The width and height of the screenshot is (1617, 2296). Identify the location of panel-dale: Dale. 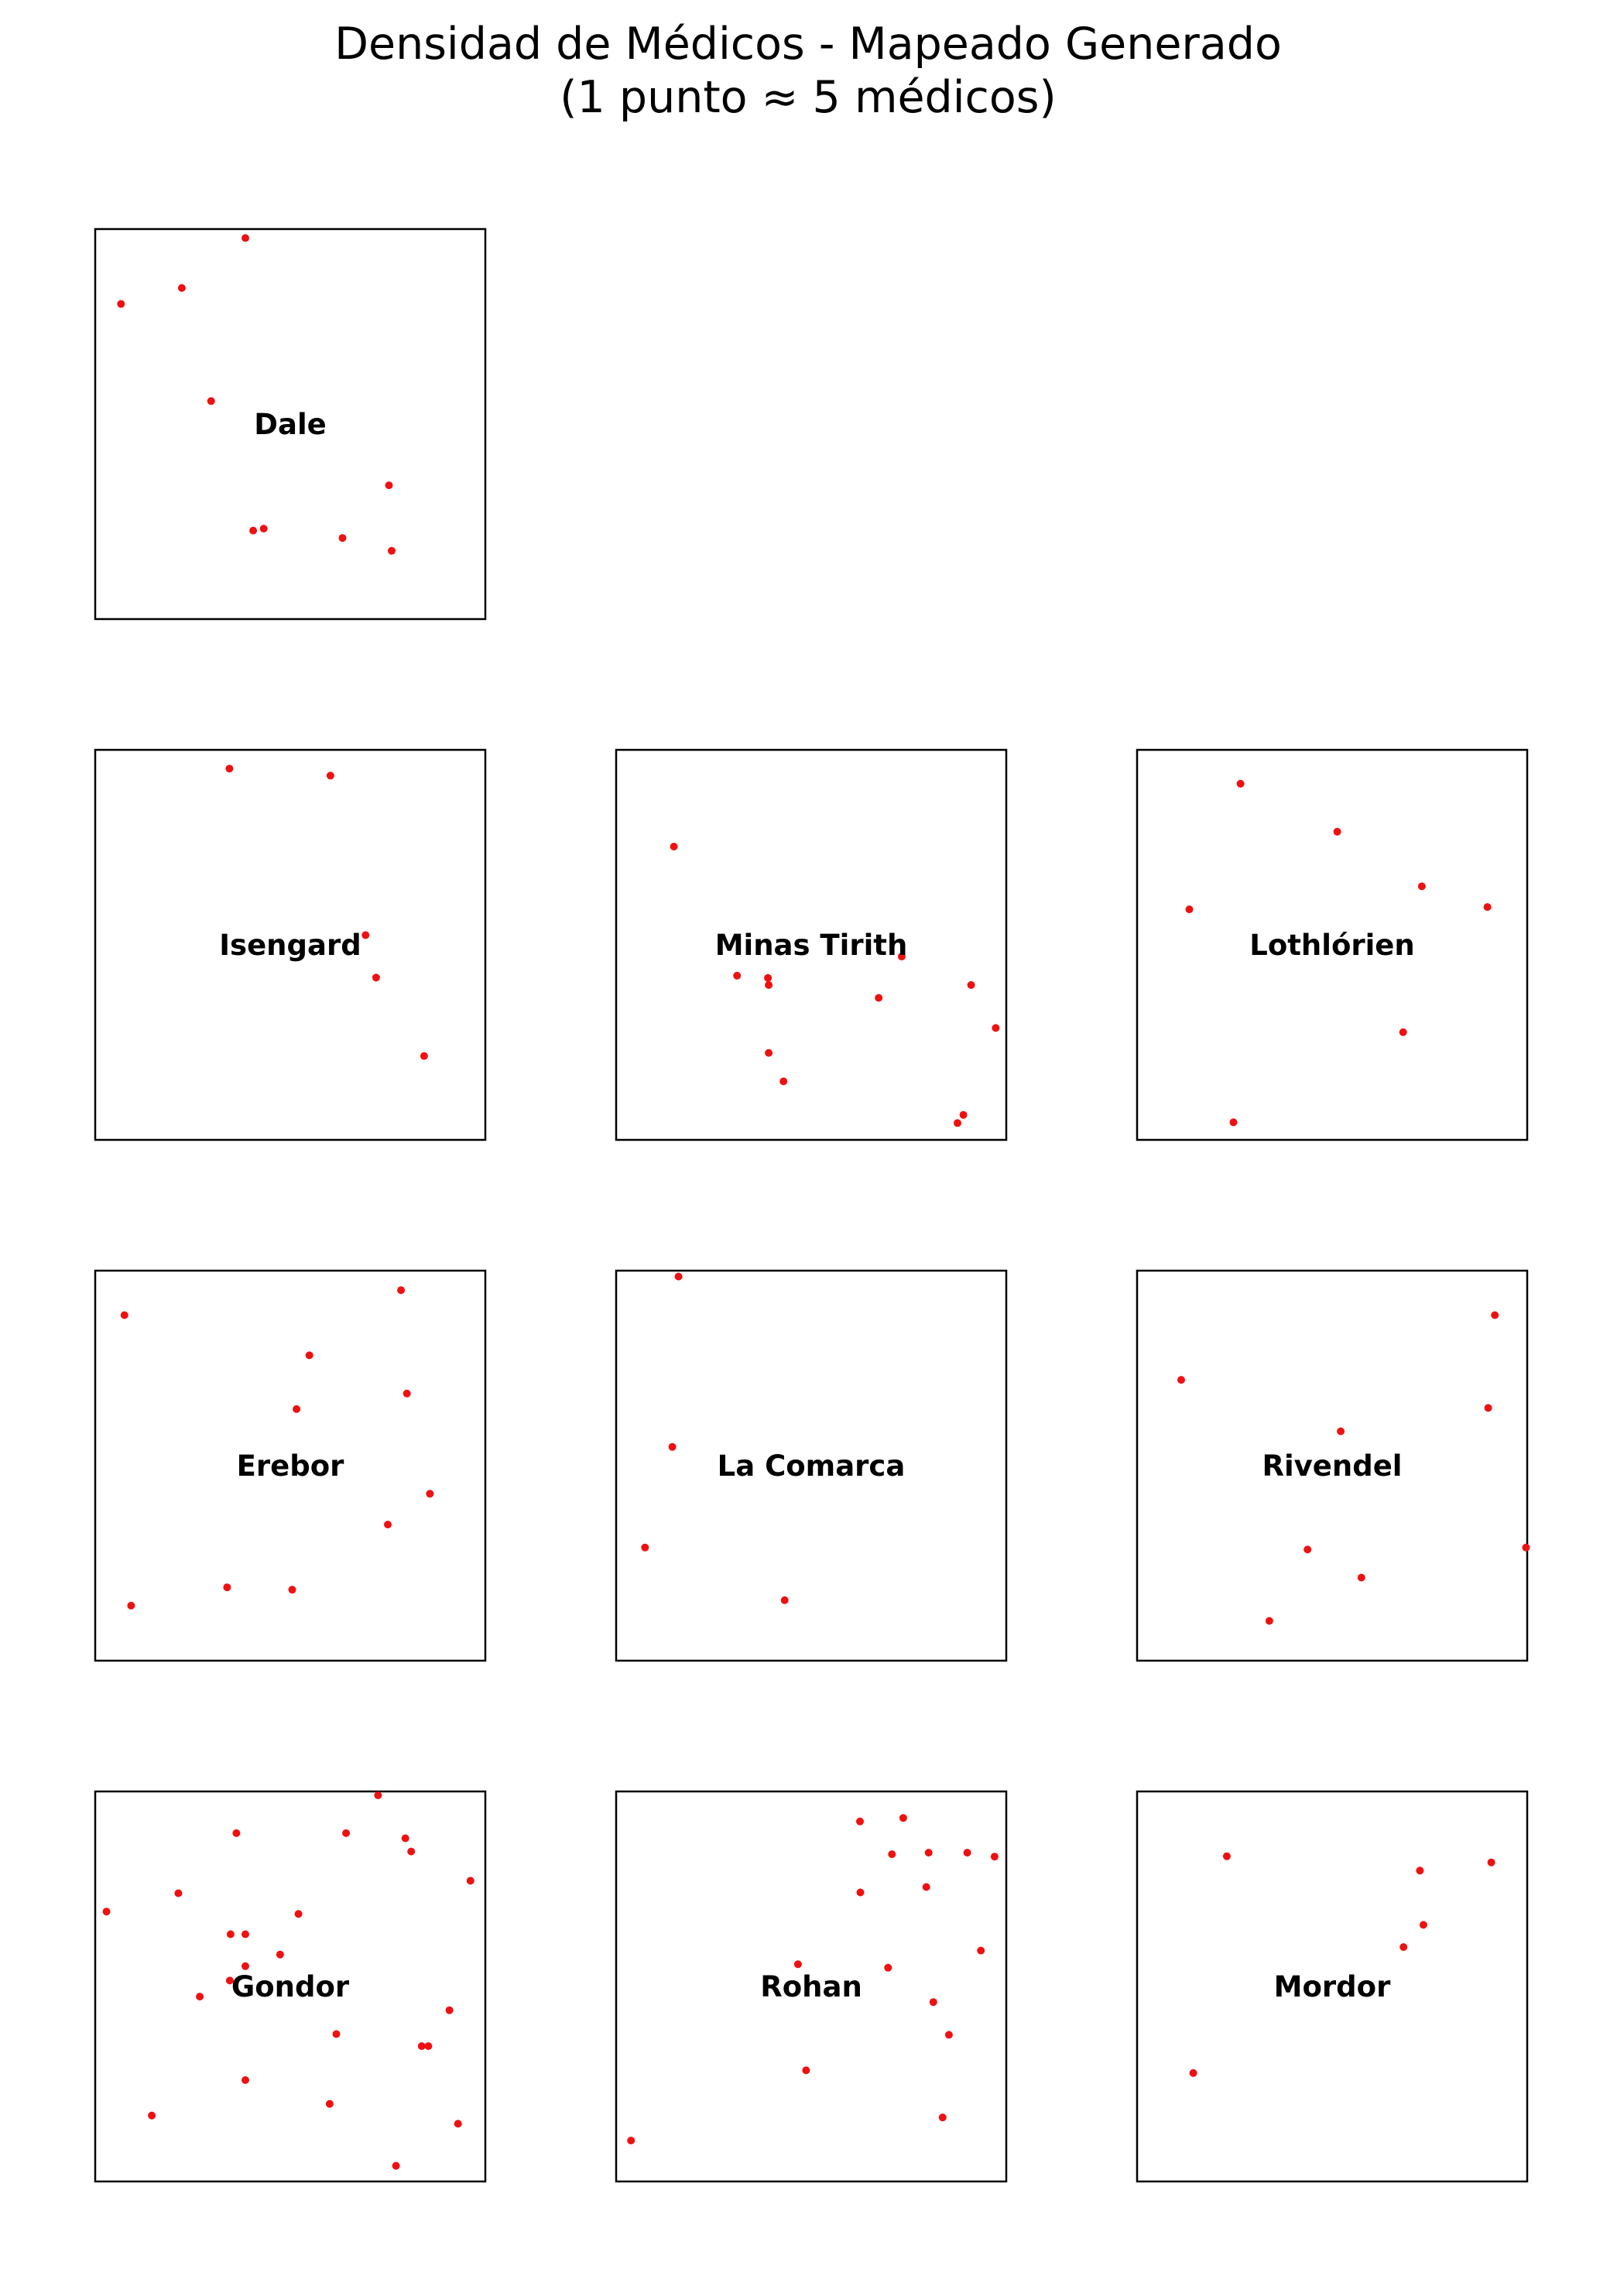
(290, 424).